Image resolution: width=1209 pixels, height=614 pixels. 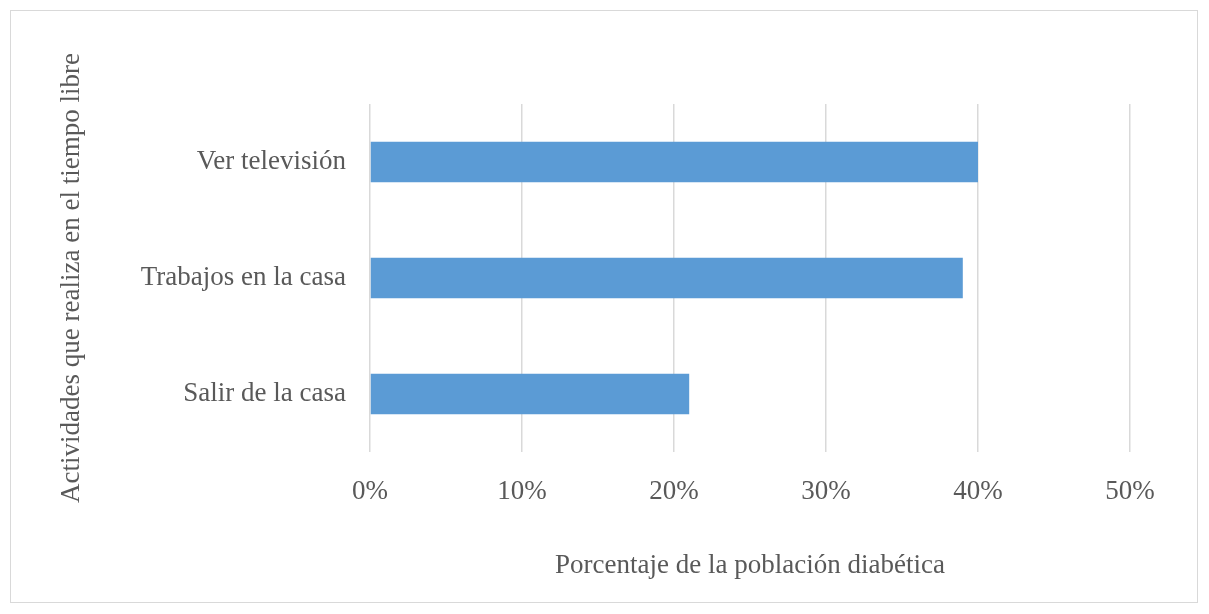 I want to click on x-tick-label: 30%, so click(x=826, y=490).